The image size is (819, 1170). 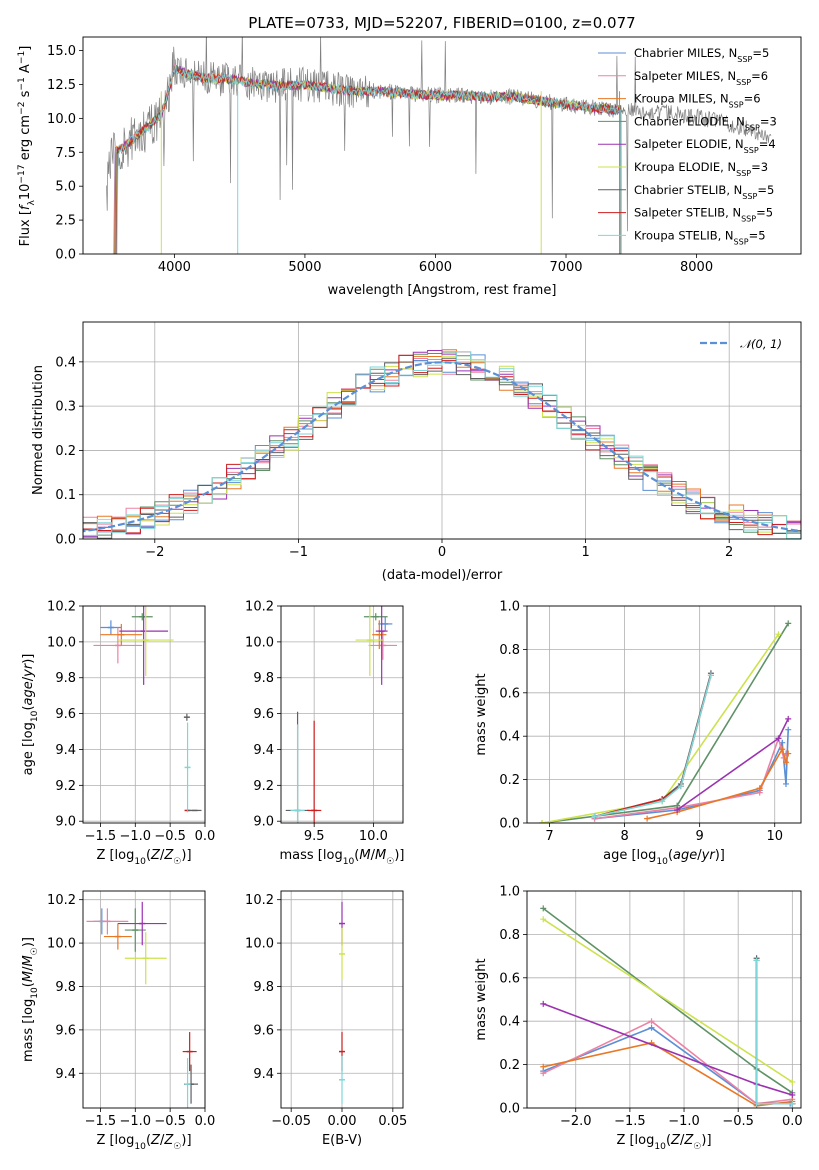 What do you see at coordinates (61, 51) in the screenshot?
I see `y-tick-label: 15.0` at bounding box center [61, 51].